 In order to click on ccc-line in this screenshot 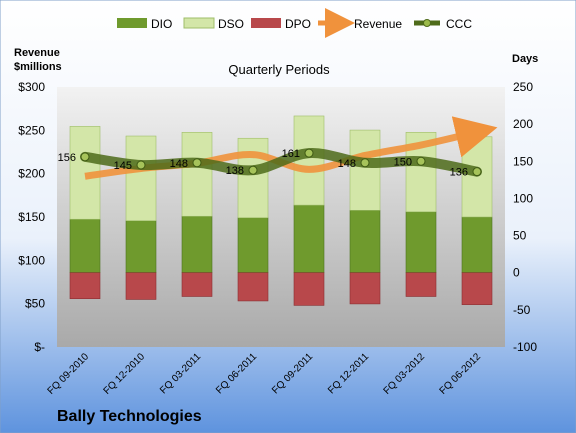, I will do `click(281, 162)`.